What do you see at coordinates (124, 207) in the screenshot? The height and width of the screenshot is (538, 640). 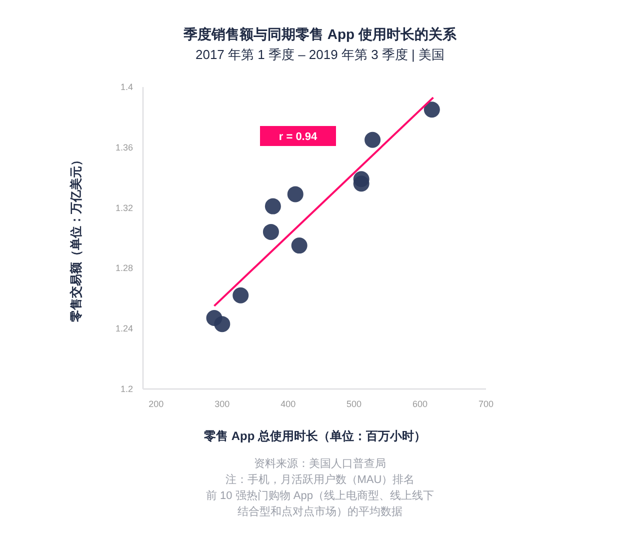 I see `y-tick-label: 1.32` at bounding box center [124, 207].